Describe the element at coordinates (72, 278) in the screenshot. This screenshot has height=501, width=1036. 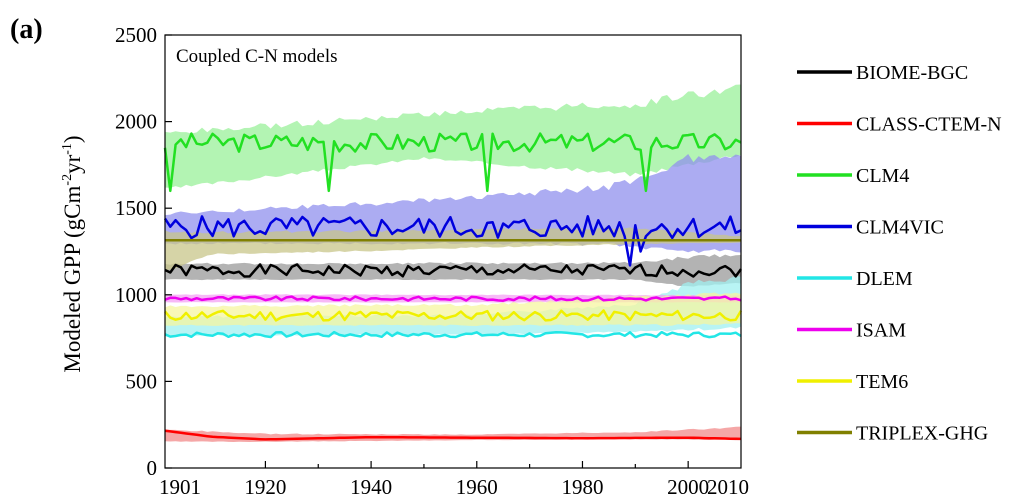
I see `y-axis-label-main: Modeled GPP (gCm` at that location.